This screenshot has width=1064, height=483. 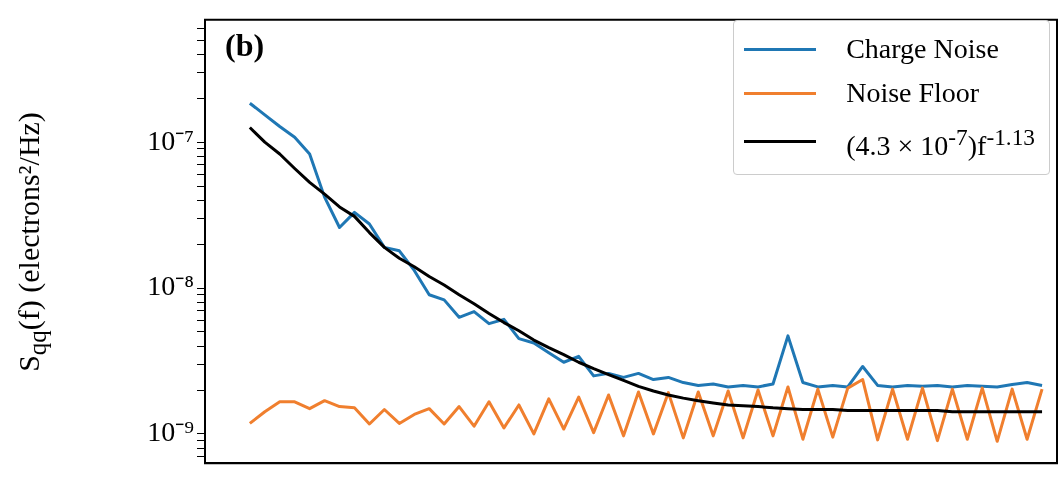 I want to click on legend-label: (4.3 × 10$^{-7}$)f$^{-1.13}$, so click(x=940, y=143).